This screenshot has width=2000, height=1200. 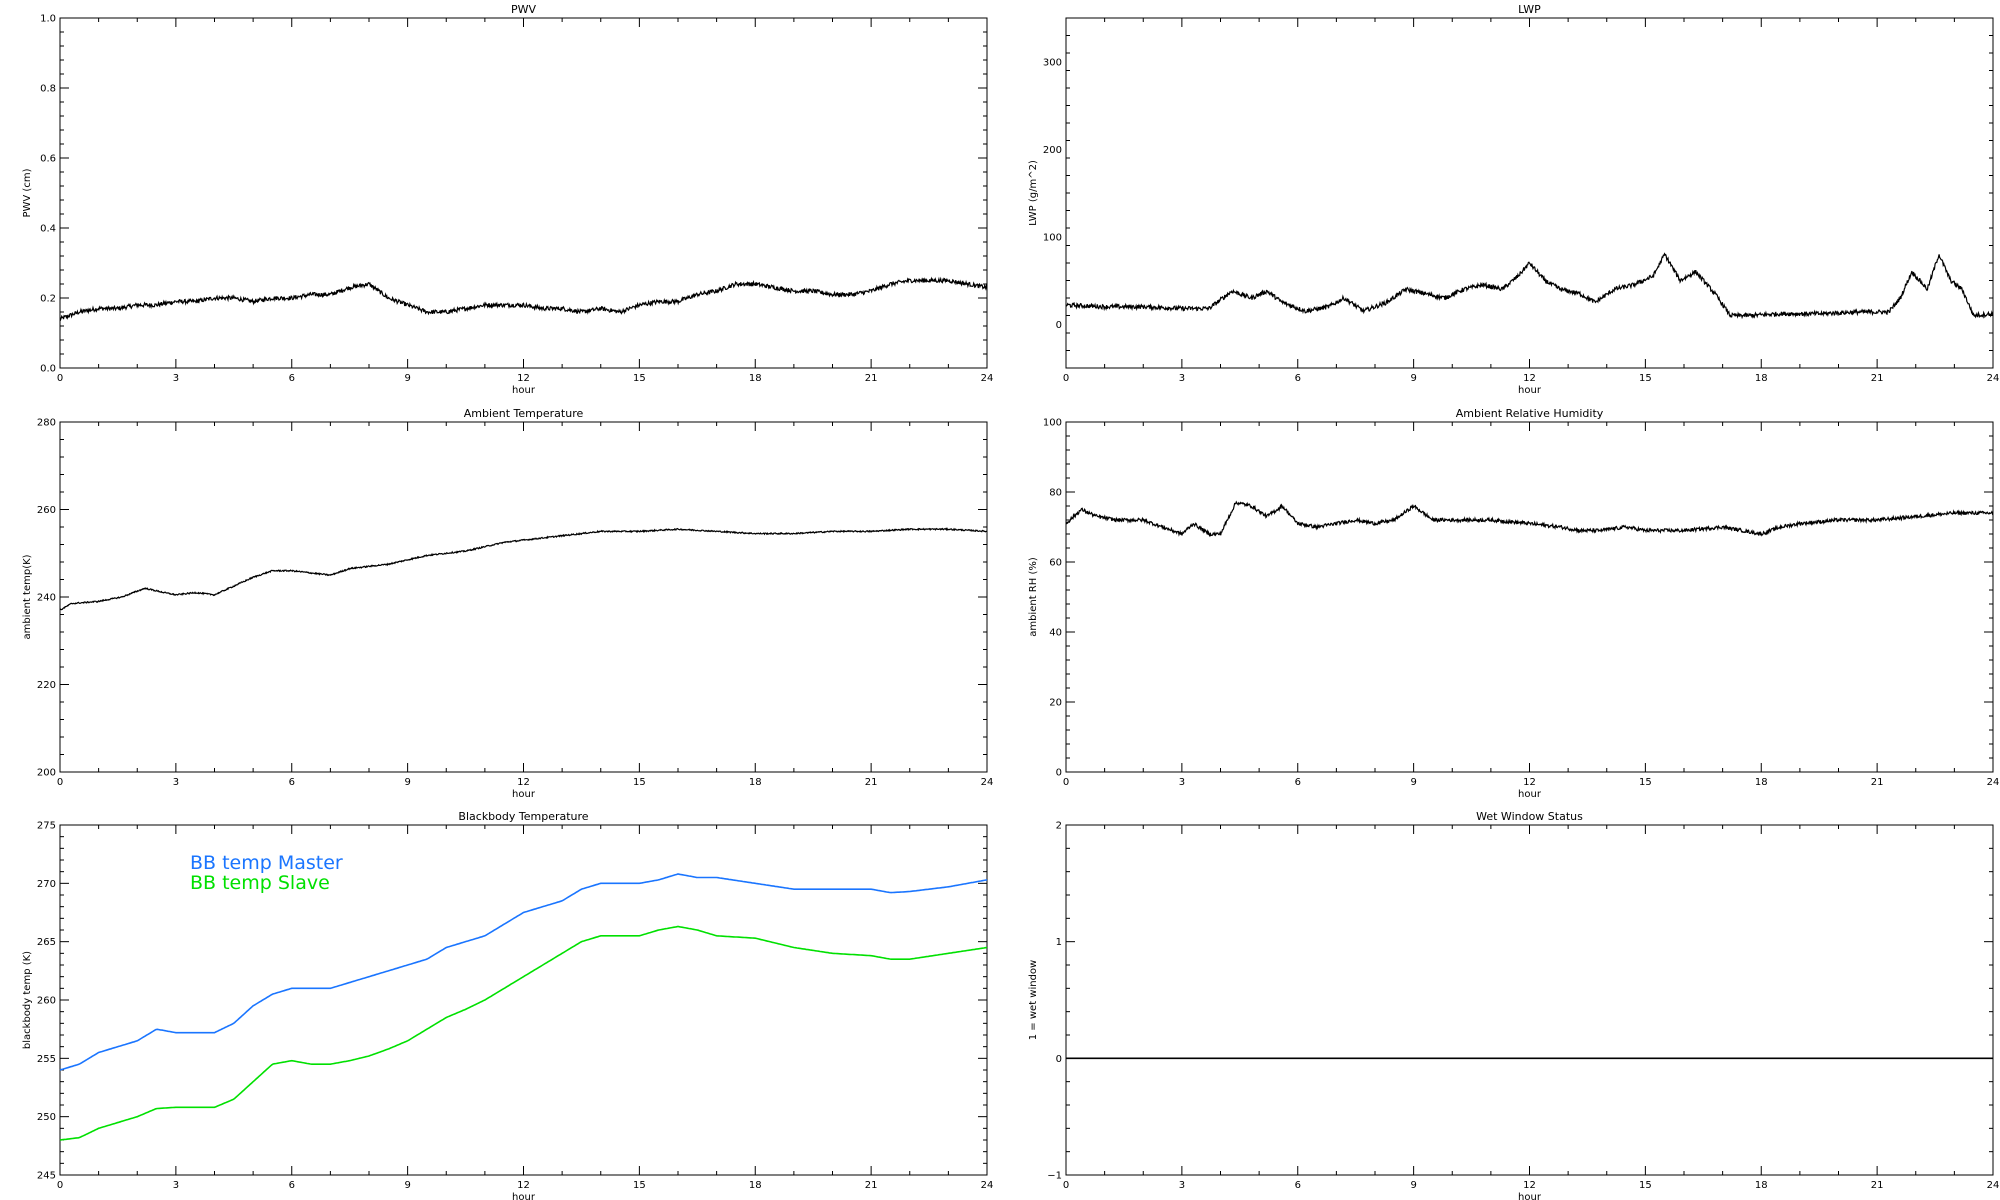 I want to click on y-tick-label: 250, so click(x=46, y=1117).